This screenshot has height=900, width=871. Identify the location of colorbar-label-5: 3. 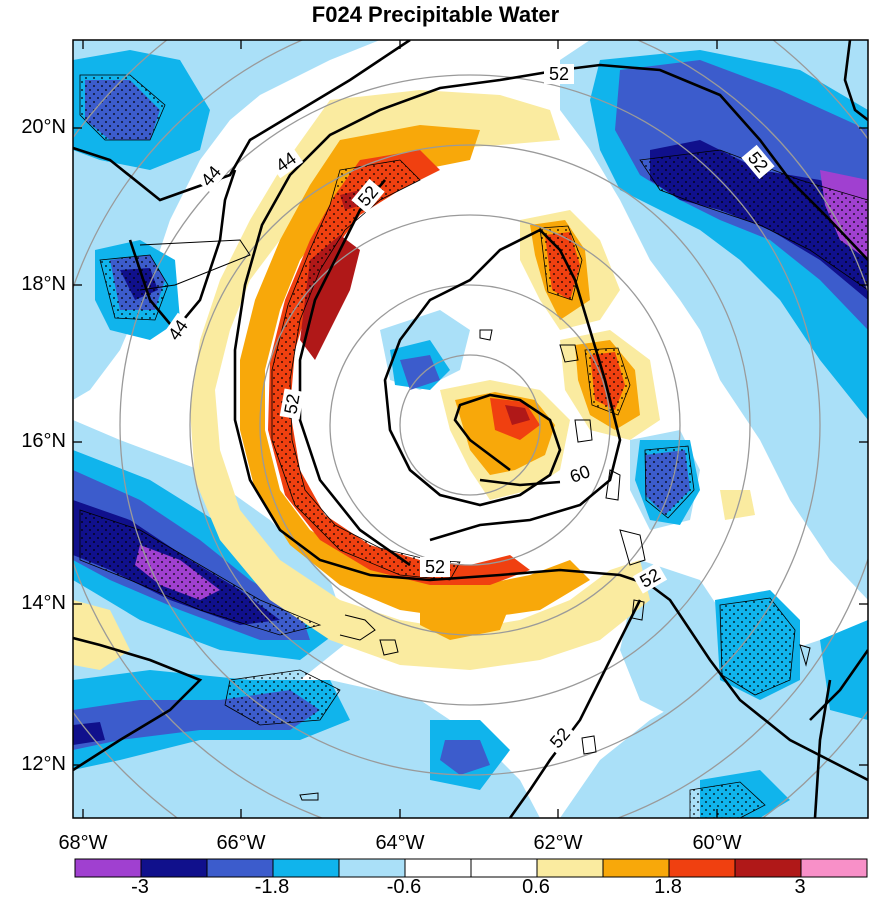
(800, 887).